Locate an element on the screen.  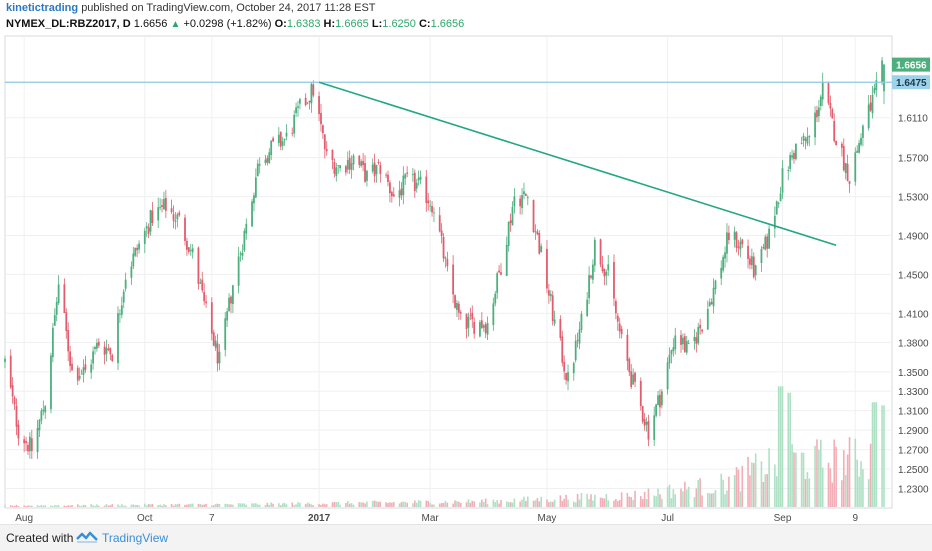
x-tick-label: Aug is located at coordinates (24, 518).